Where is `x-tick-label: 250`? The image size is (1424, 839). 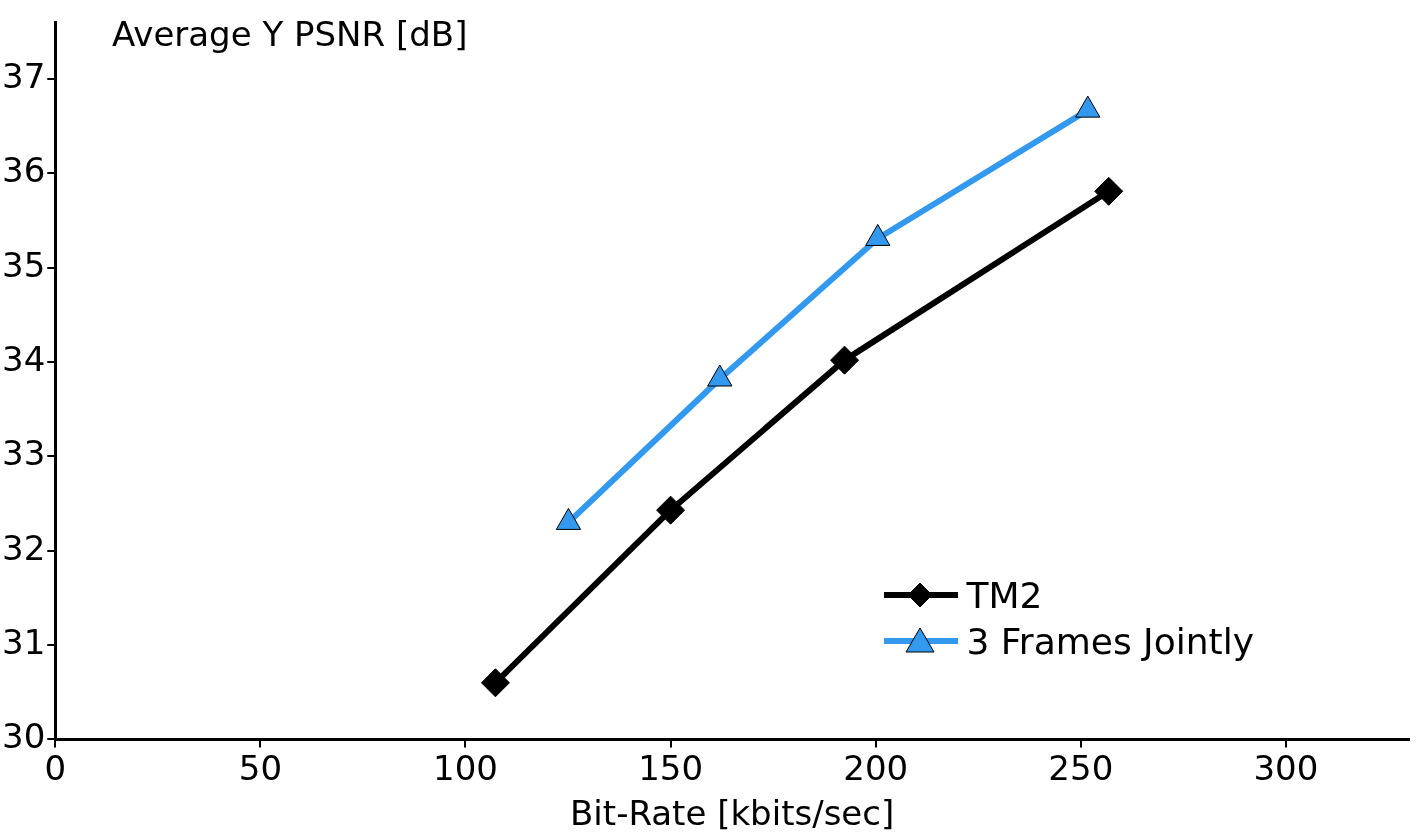
x-tick-label: 250 is located at coordinates (1081, 767).